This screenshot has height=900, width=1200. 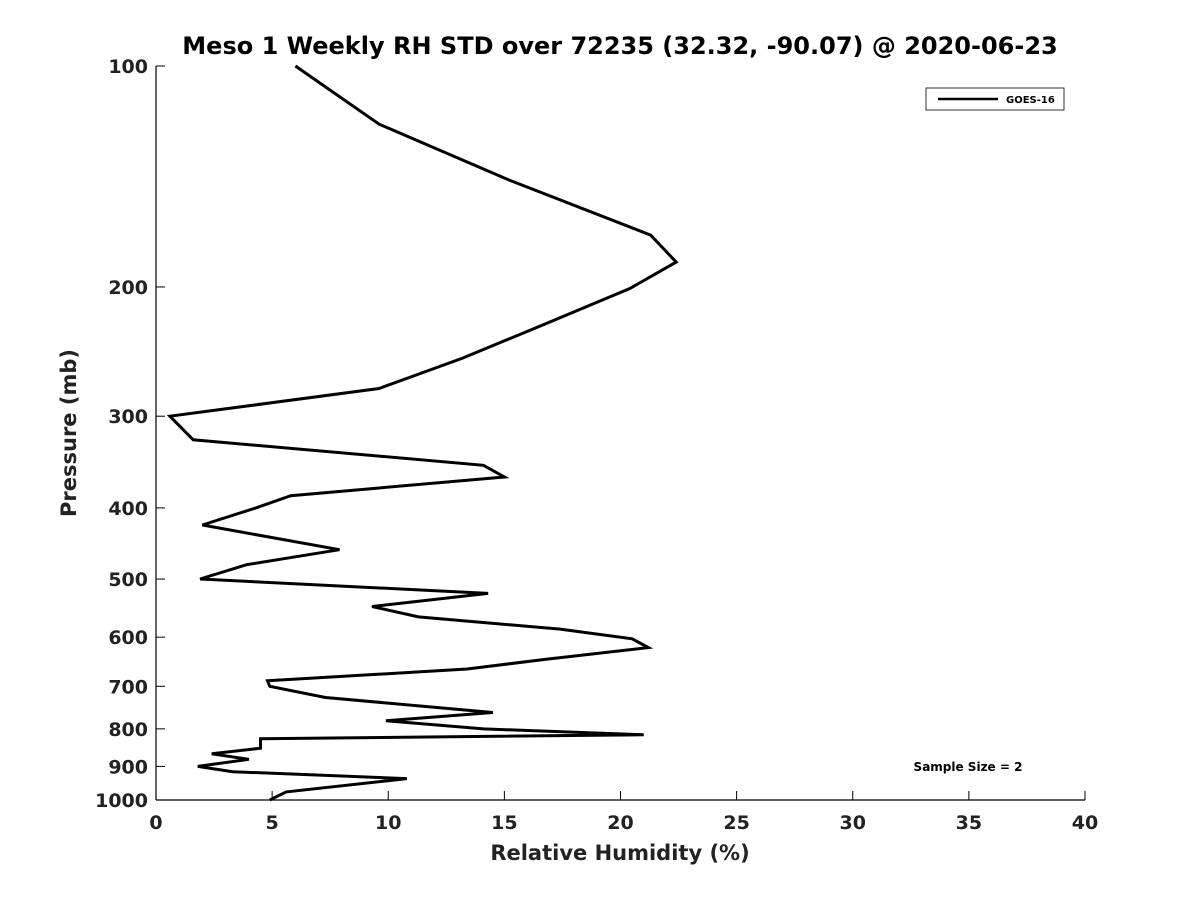 I want to click on y-tick-label: 200, so click(x=128, y=288).